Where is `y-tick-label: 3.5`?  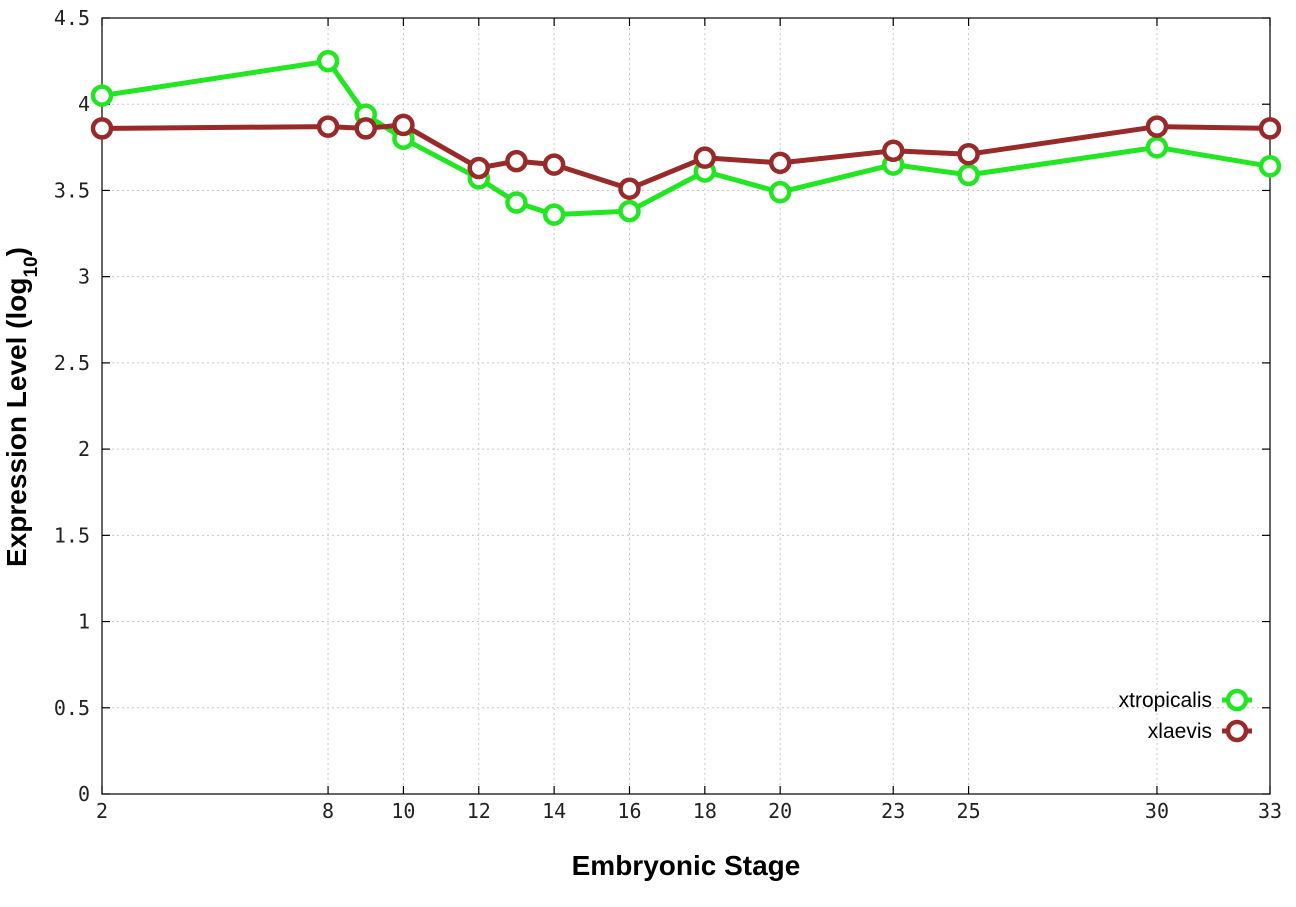
y-tick-label: 3.5 is located at coordinates (72, 190).